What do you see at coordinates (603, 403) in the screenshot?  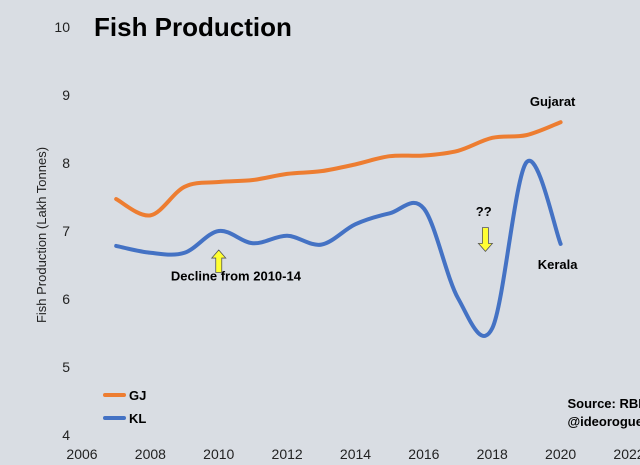 I see `annotation-text: Source: RBI` at bounding box center [603, 403].